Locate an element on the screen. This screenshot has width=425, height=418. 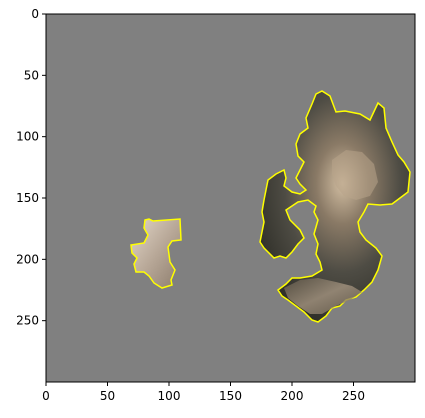
y-tick-label: 200 is located at coordinates (27, 259).